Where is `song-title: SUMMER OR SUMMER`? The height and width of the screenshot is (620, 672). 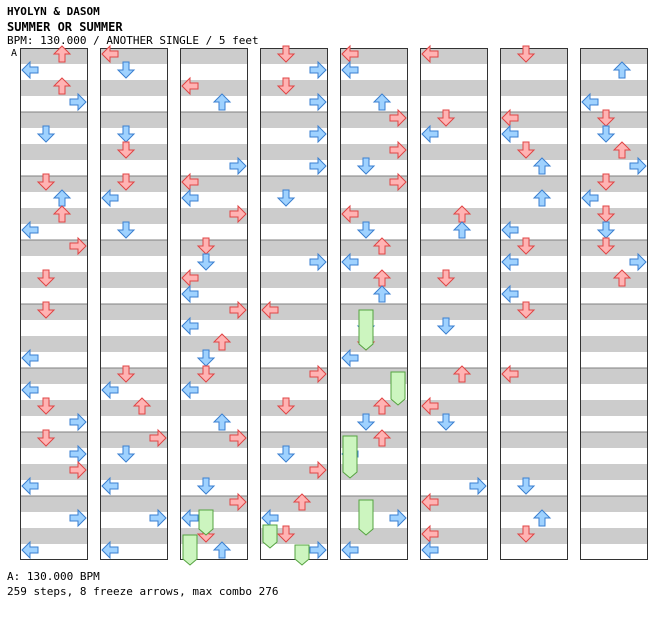
song-title: SUMMER OR SUMMER is located at coordinates (65, 27).